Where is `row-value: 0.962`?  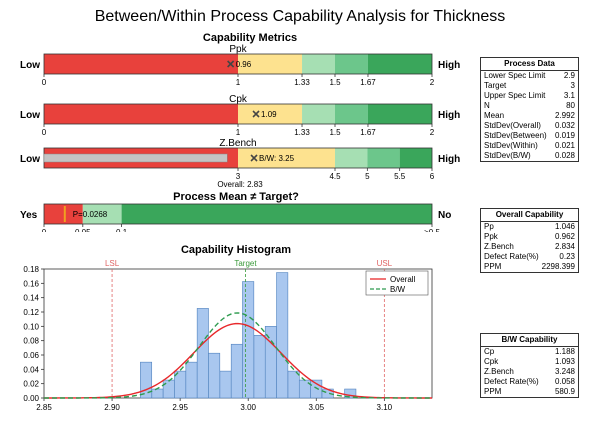
row-value: 0.962 is located at coordinates (564, 236).